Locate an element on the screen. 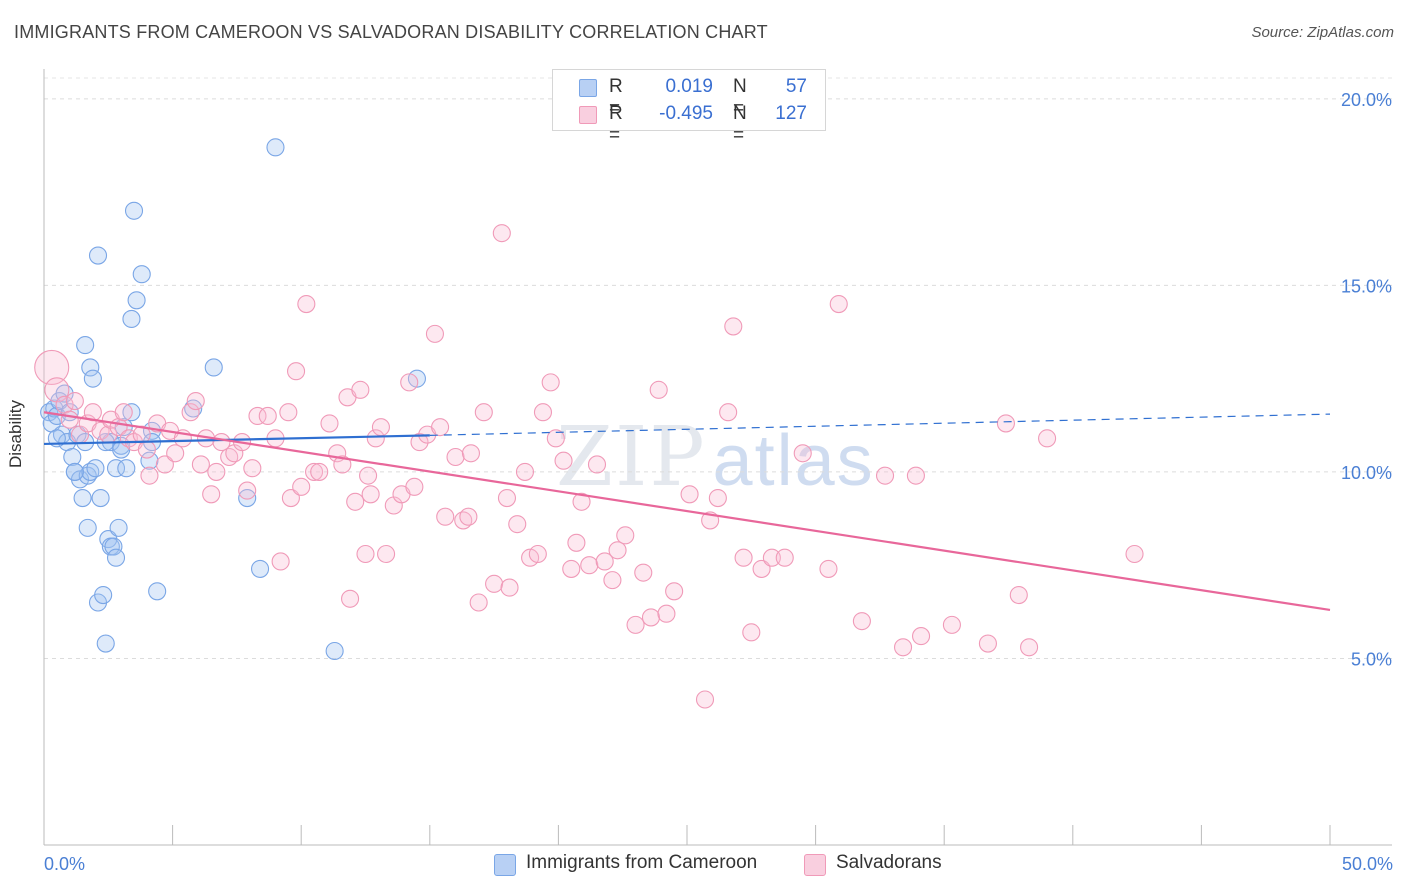 This screenshot has width=1406, height=892. legend-label-cameroon: Immigrants from Cameroon is located at coordinates (642, 862).